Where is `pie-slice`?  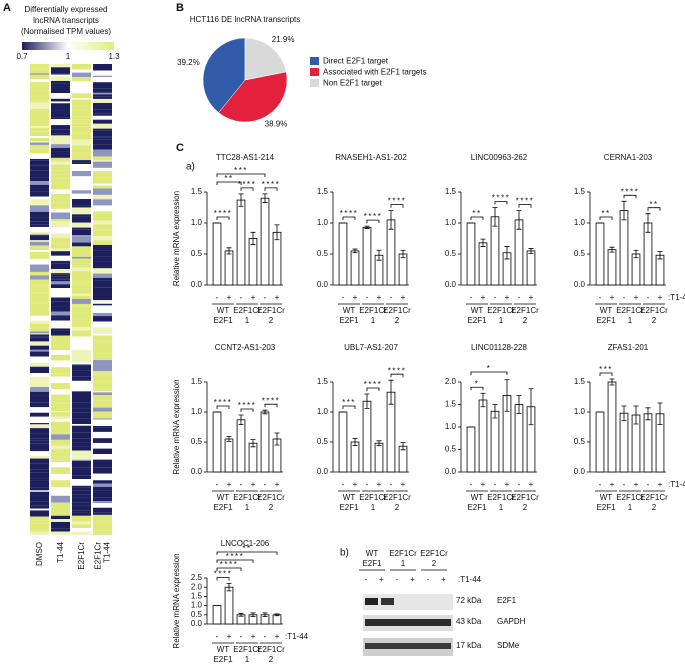
pie-slice is located at coordinates (253, 97).